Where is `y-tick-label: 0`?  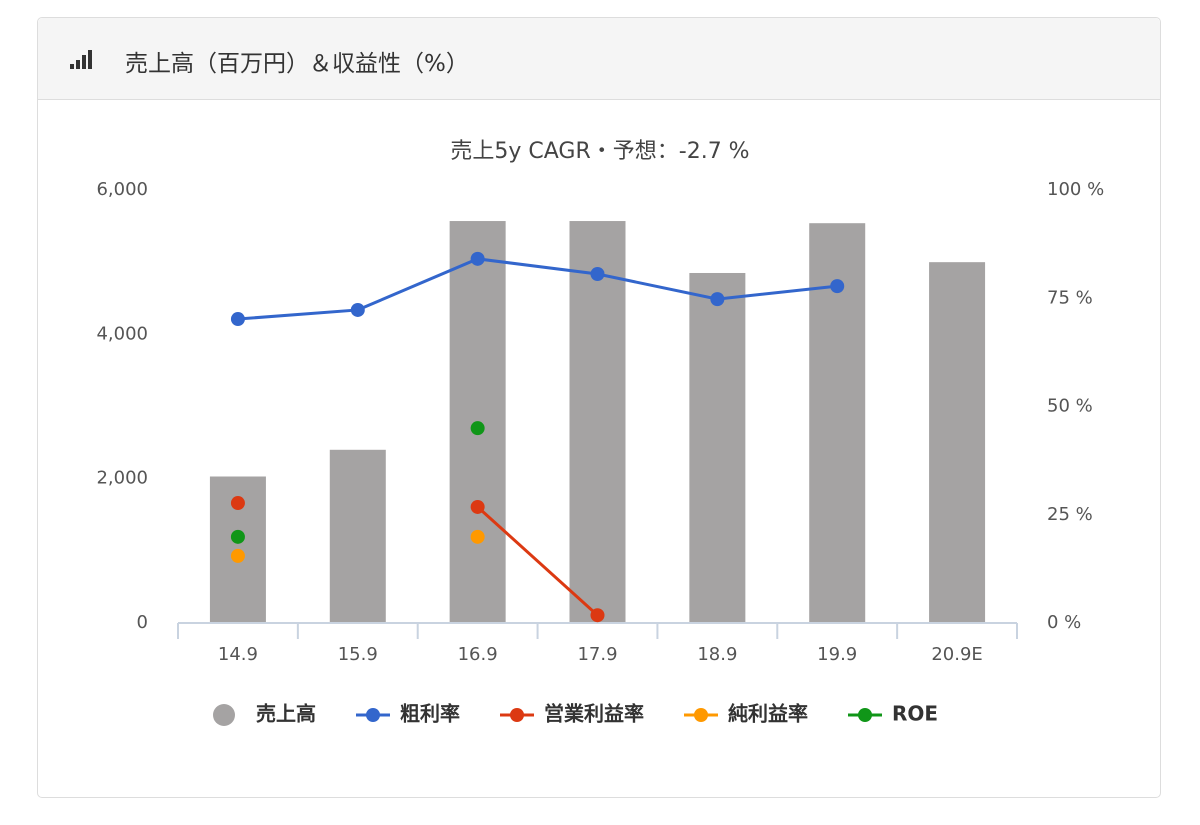 y-tick-label: 0 is located at coordinates (142, 622).